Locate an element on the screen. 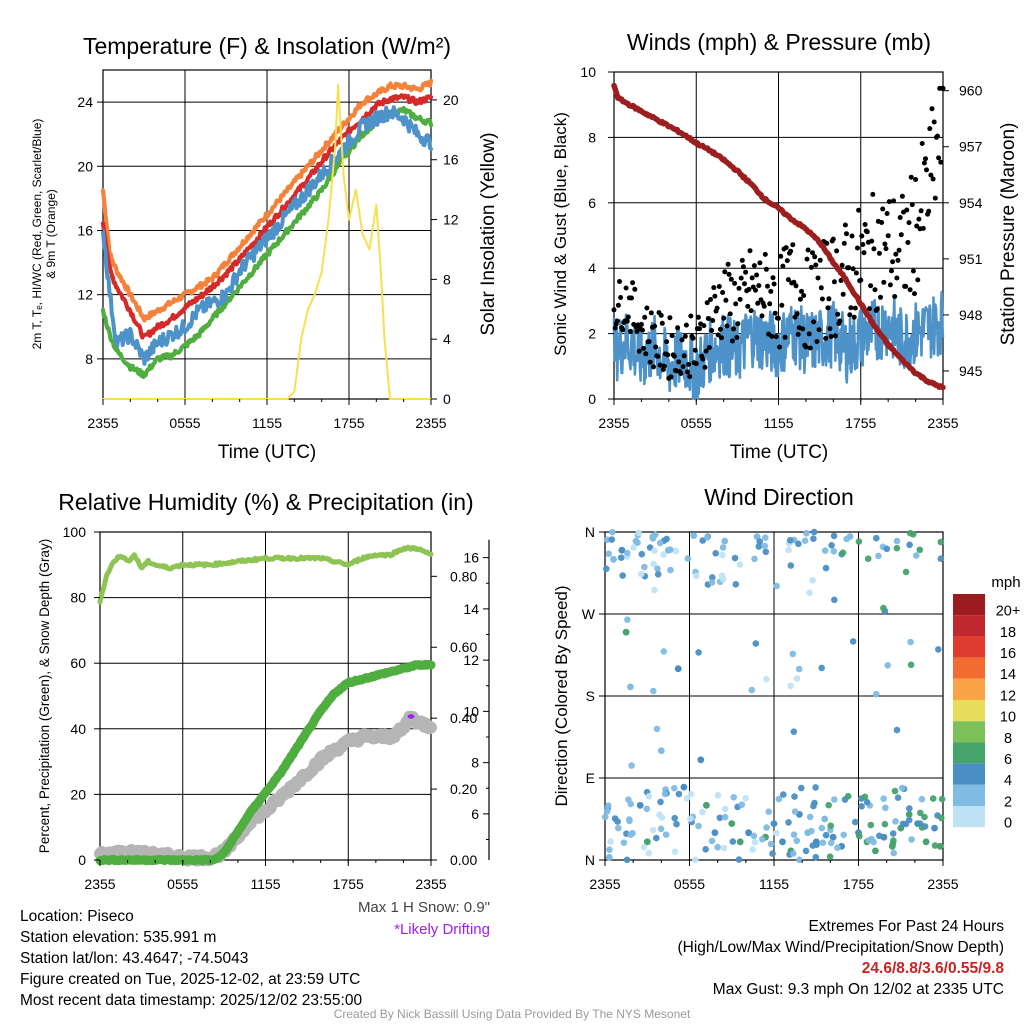 The image size is (1024, 1024). snow-y-tick-label: 12 is located at coordinates (471, 660).